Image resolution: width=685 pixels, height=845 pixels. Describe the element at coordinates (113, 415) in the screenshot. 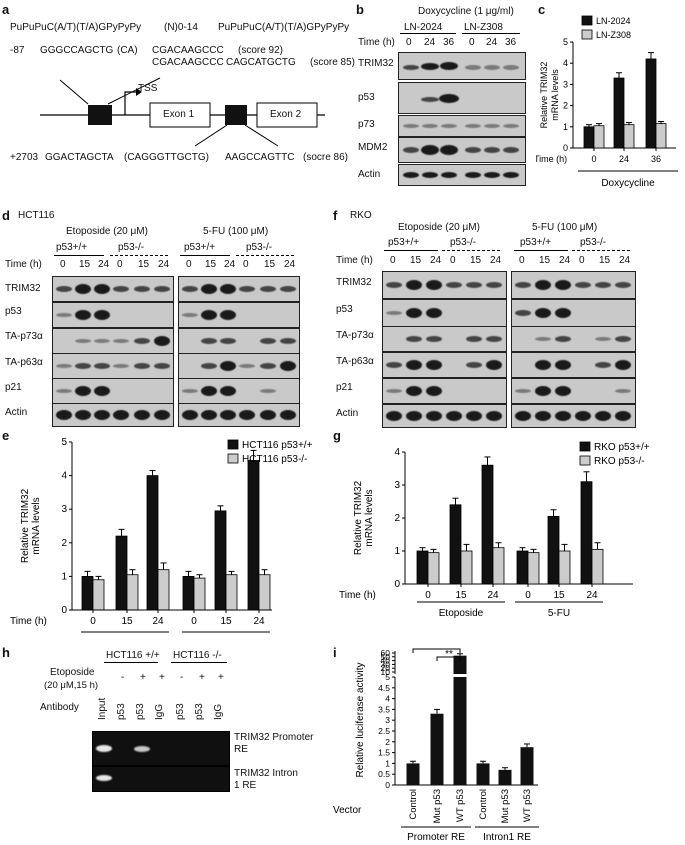

I see `blot-actin-etoposide` at that location.